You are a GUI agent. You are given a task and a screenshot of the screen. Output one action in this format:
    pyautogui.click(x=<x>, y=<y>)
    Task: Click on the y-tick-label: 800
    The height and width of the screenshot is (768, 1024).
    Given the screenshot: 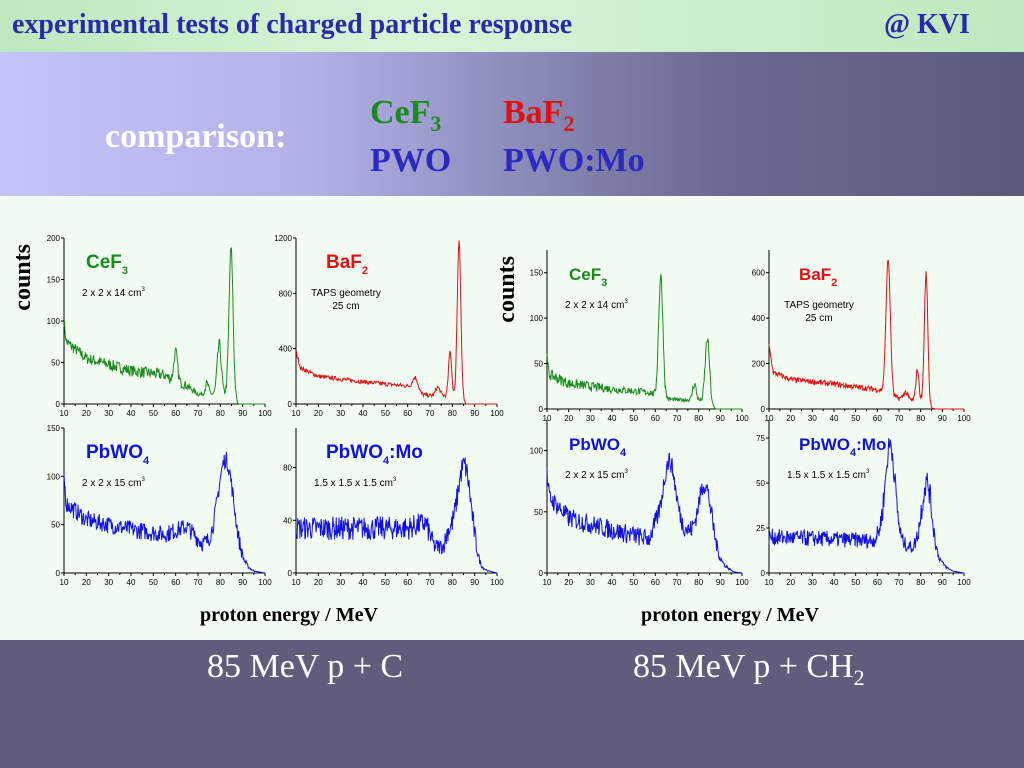 What is the action you would take?
    pyautogui.click(x=286, y=293)
    